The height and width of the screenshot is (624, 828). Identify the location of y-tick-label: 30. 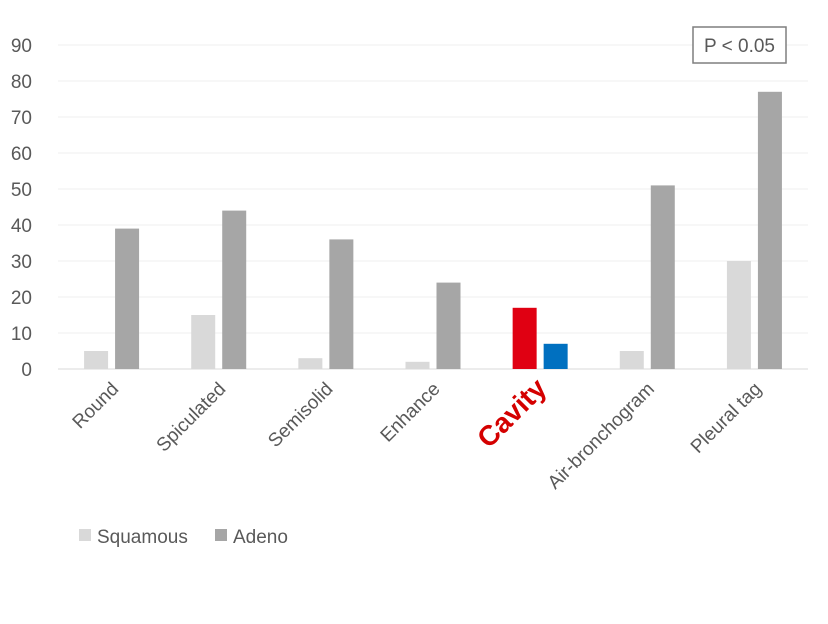
(21, 262).